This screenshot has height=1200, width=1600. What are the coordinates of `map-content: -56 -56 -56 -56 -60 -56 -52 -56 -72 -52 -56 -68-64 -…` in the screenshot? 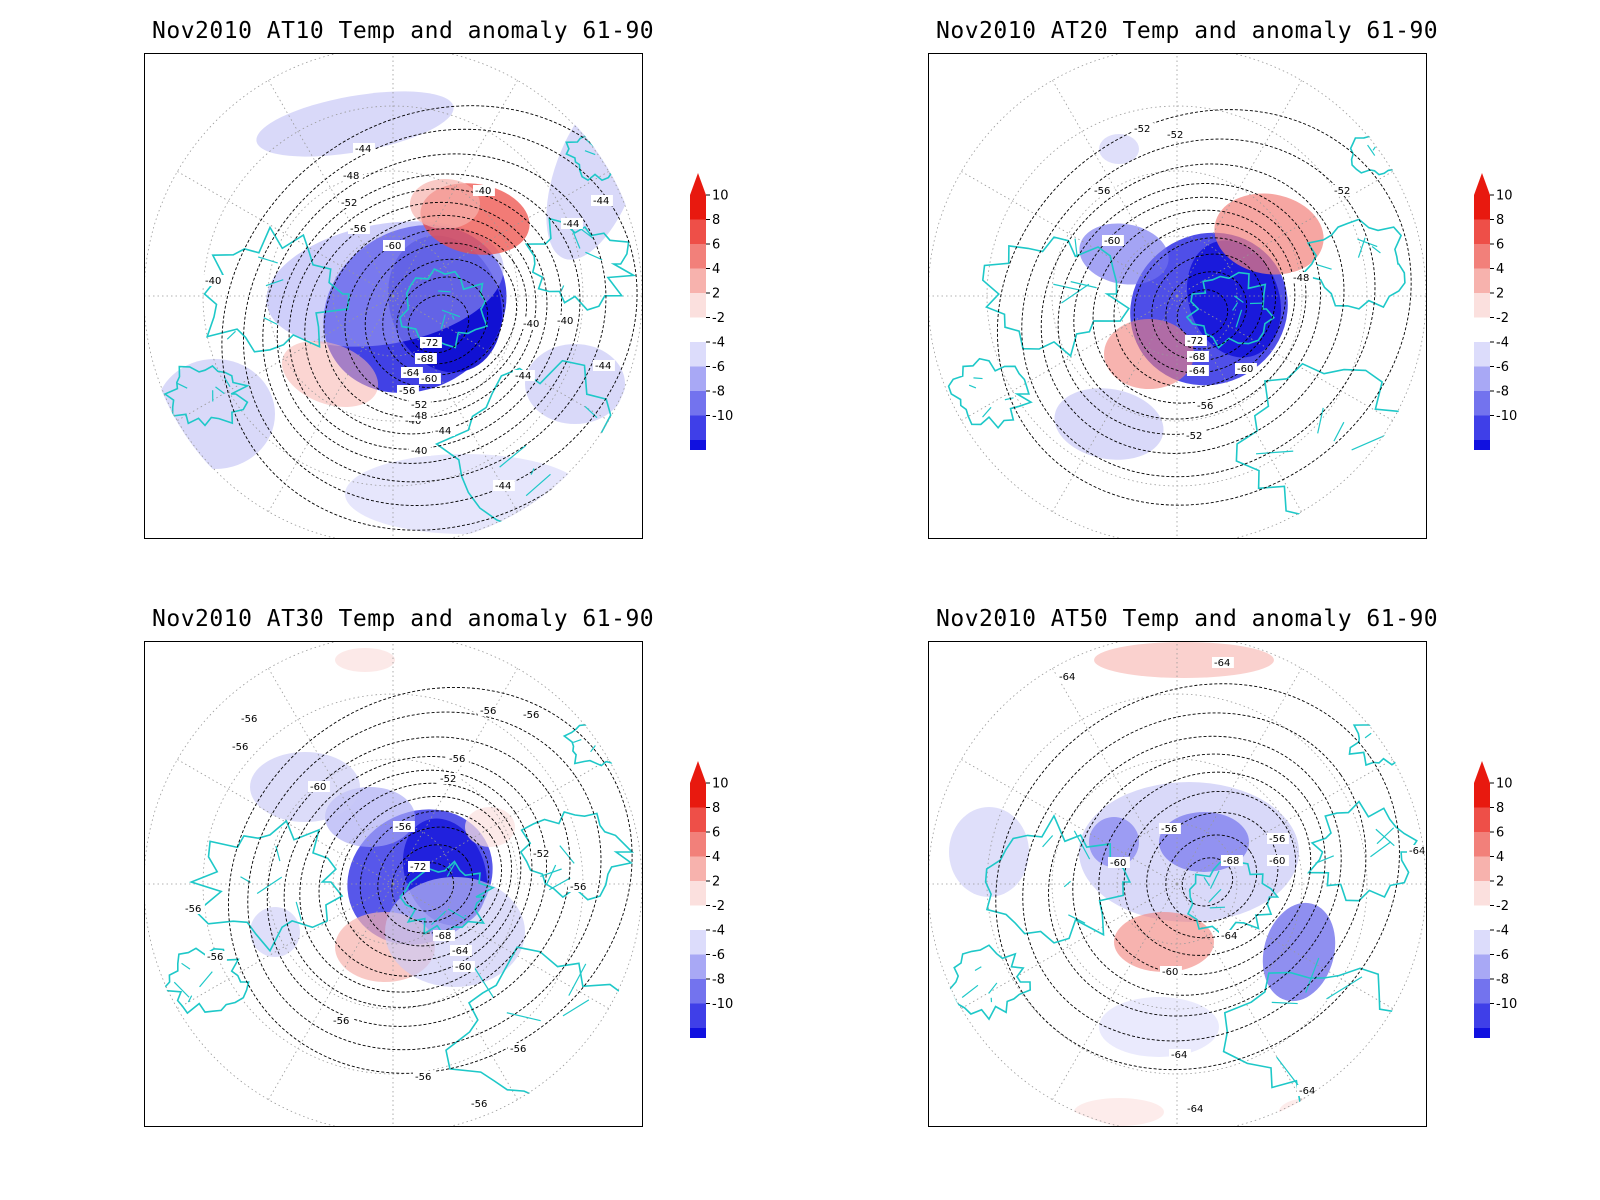 It's located at (393, 884).